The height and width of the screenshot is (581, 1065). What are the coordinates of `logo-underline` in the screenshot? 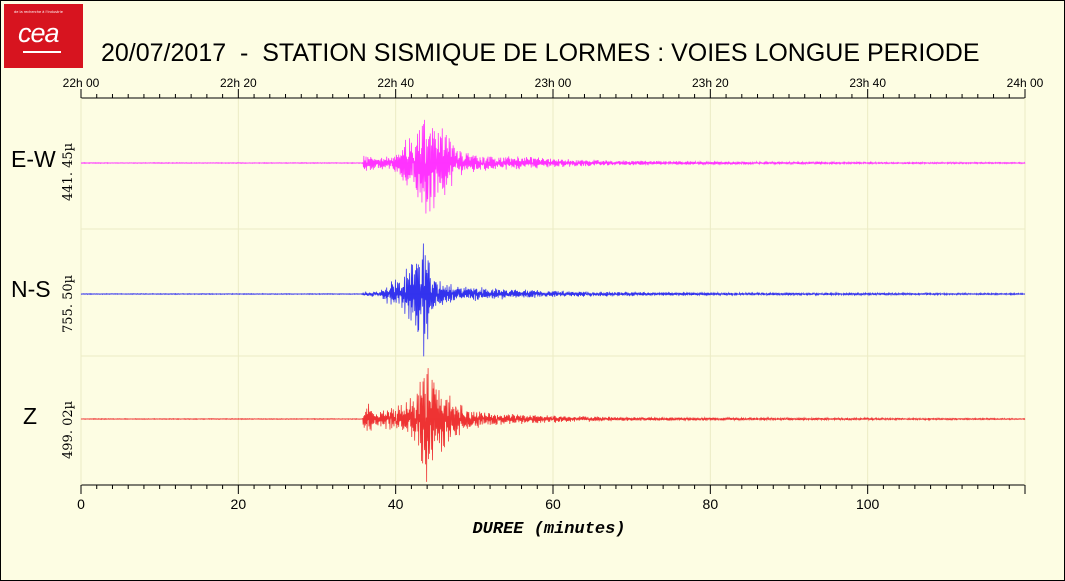 It's located at (42, 52).